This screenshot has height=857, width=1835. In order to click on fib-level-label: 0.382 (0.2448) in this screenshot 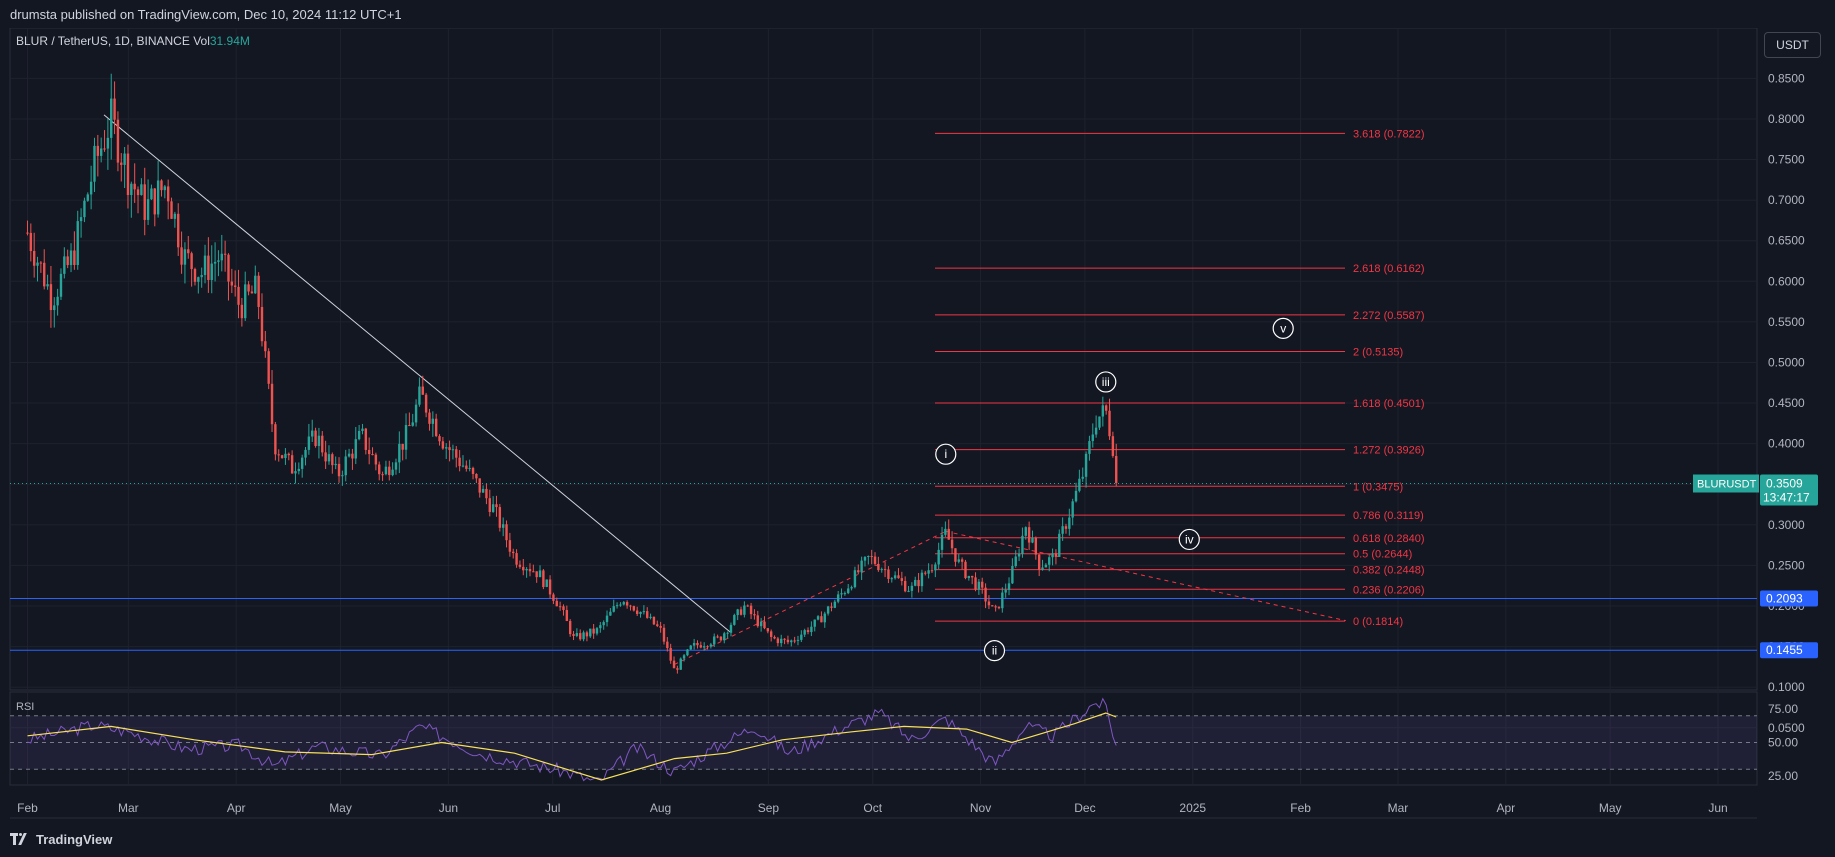, I will do `click(1389, 571)`.